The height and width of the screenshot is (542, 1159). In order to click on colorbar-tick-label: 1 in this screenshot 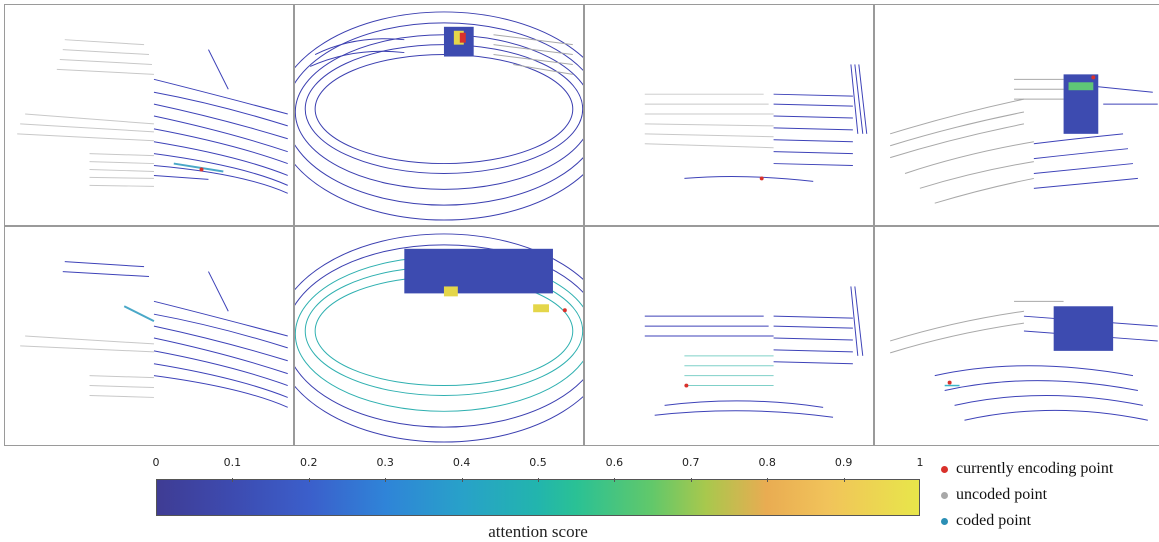, I will do `click(920, 462)`.